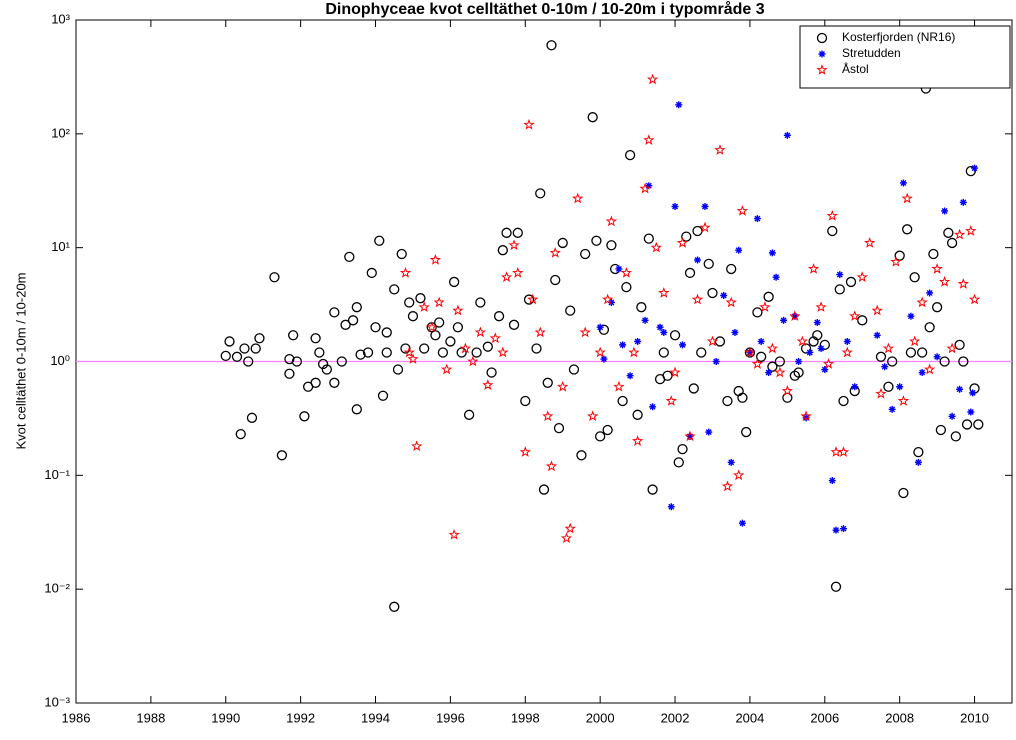  What do you see at coordinates (300, 717) in the screenshot?
I see `x-tick-label: 1992` at bounding box center [300, 717].